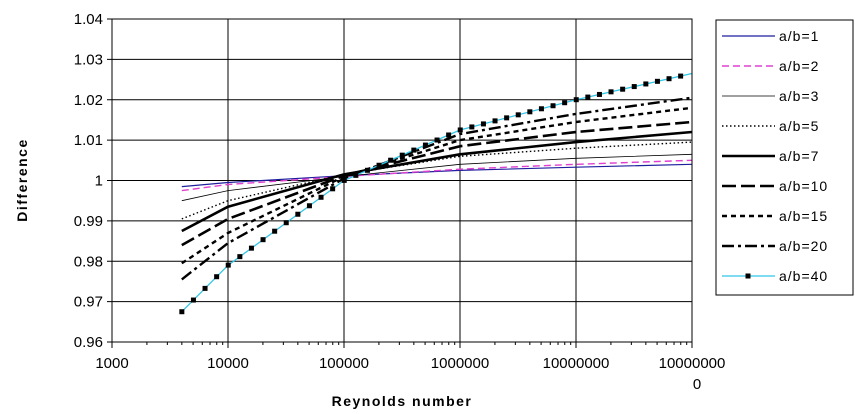 Image resolution: width=855 pixels, height=414 pixels. I want to click on y-axis-title: Difference, so click(22, 179).